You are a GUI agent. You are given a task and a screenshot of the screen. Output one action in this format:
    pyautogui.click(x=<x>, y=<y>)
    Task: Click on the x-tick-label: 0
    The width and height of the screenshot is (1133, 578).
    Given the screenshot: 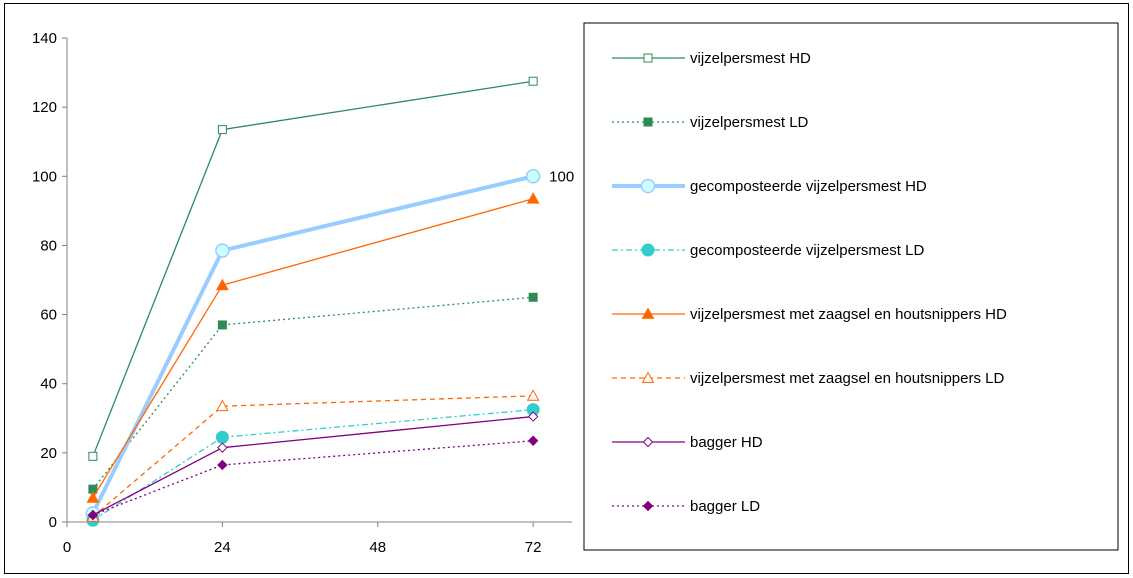 What is the action you would take?
    pyautogui.click(x=67, y=547)
    